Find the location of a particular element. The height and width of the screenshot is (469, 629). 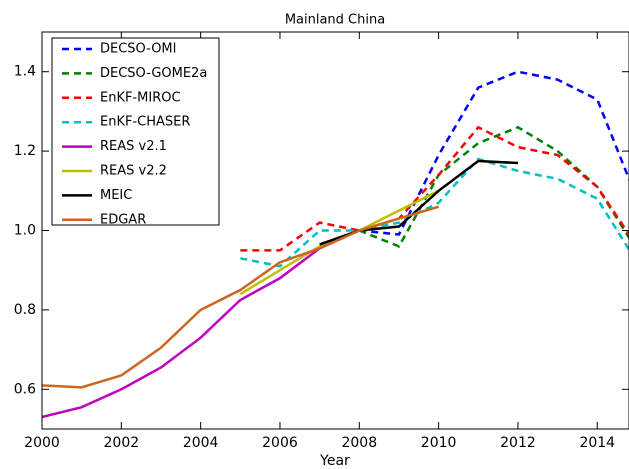

y-tick-label: 1.2 is located at coordinates (25, 151).